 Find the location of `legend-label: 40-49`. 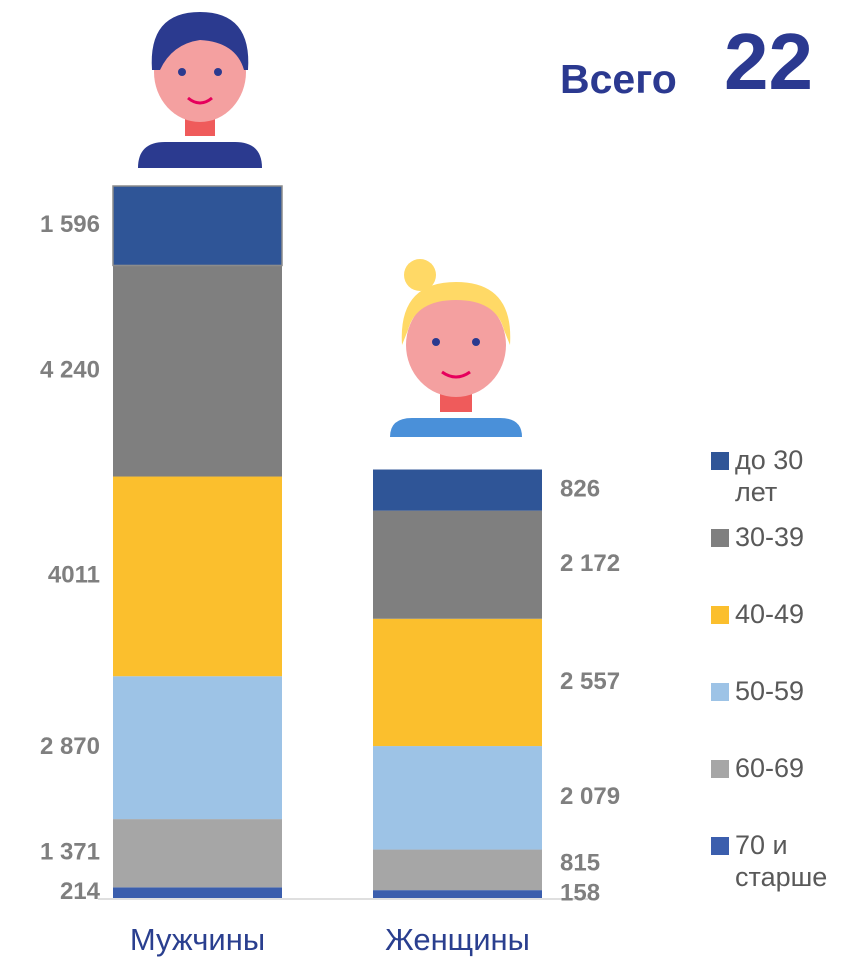

legend-label: 40-49 is located at coordinates (770, 614).